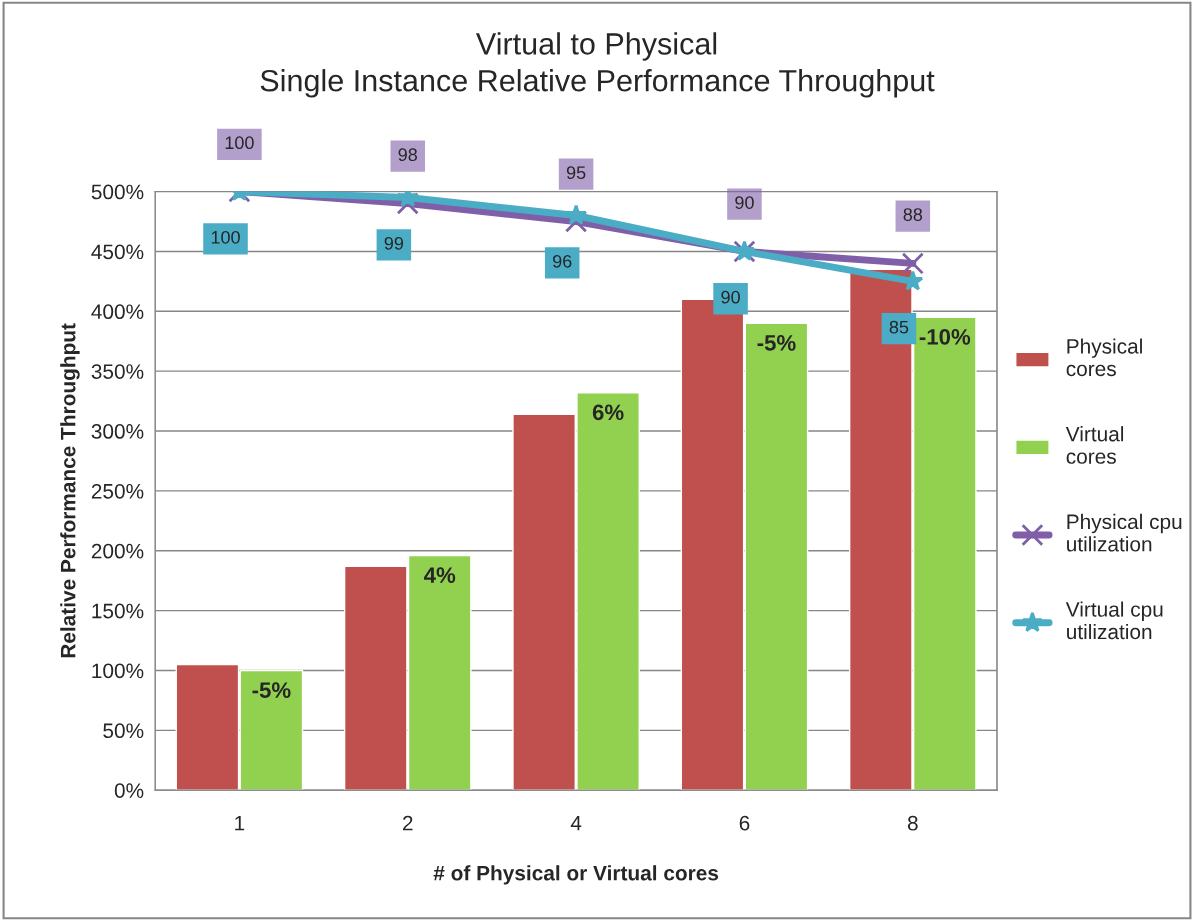 The height and width of the screenshot is (921, 1194). I want to click on annotation: 4%, so click(440, 575).